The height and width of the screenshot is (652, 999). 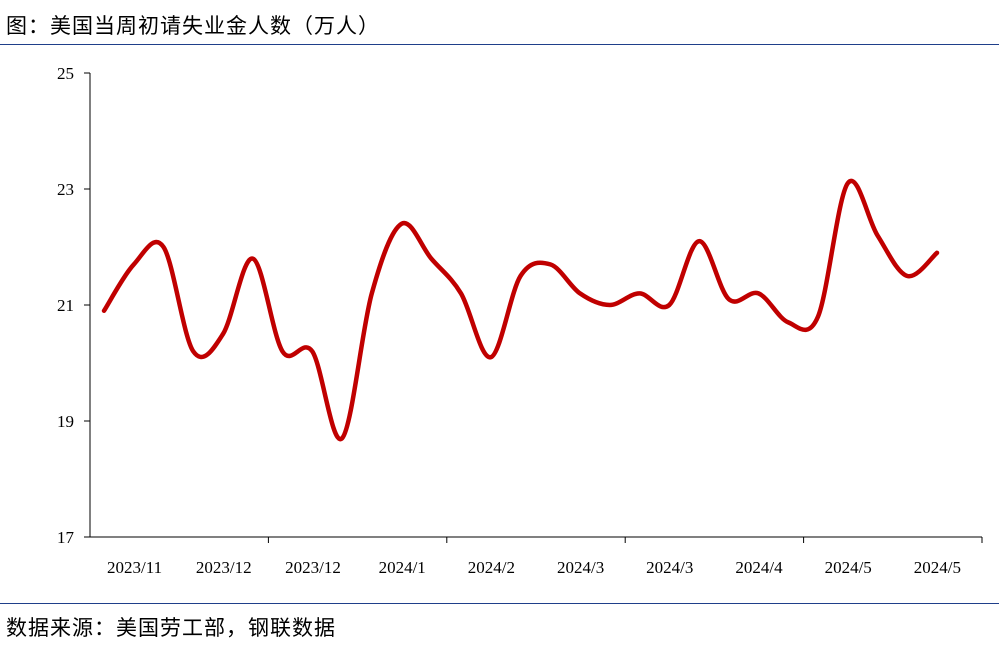 I want to click on x-tick-label: 2024/4, so click(x=759, y=567).